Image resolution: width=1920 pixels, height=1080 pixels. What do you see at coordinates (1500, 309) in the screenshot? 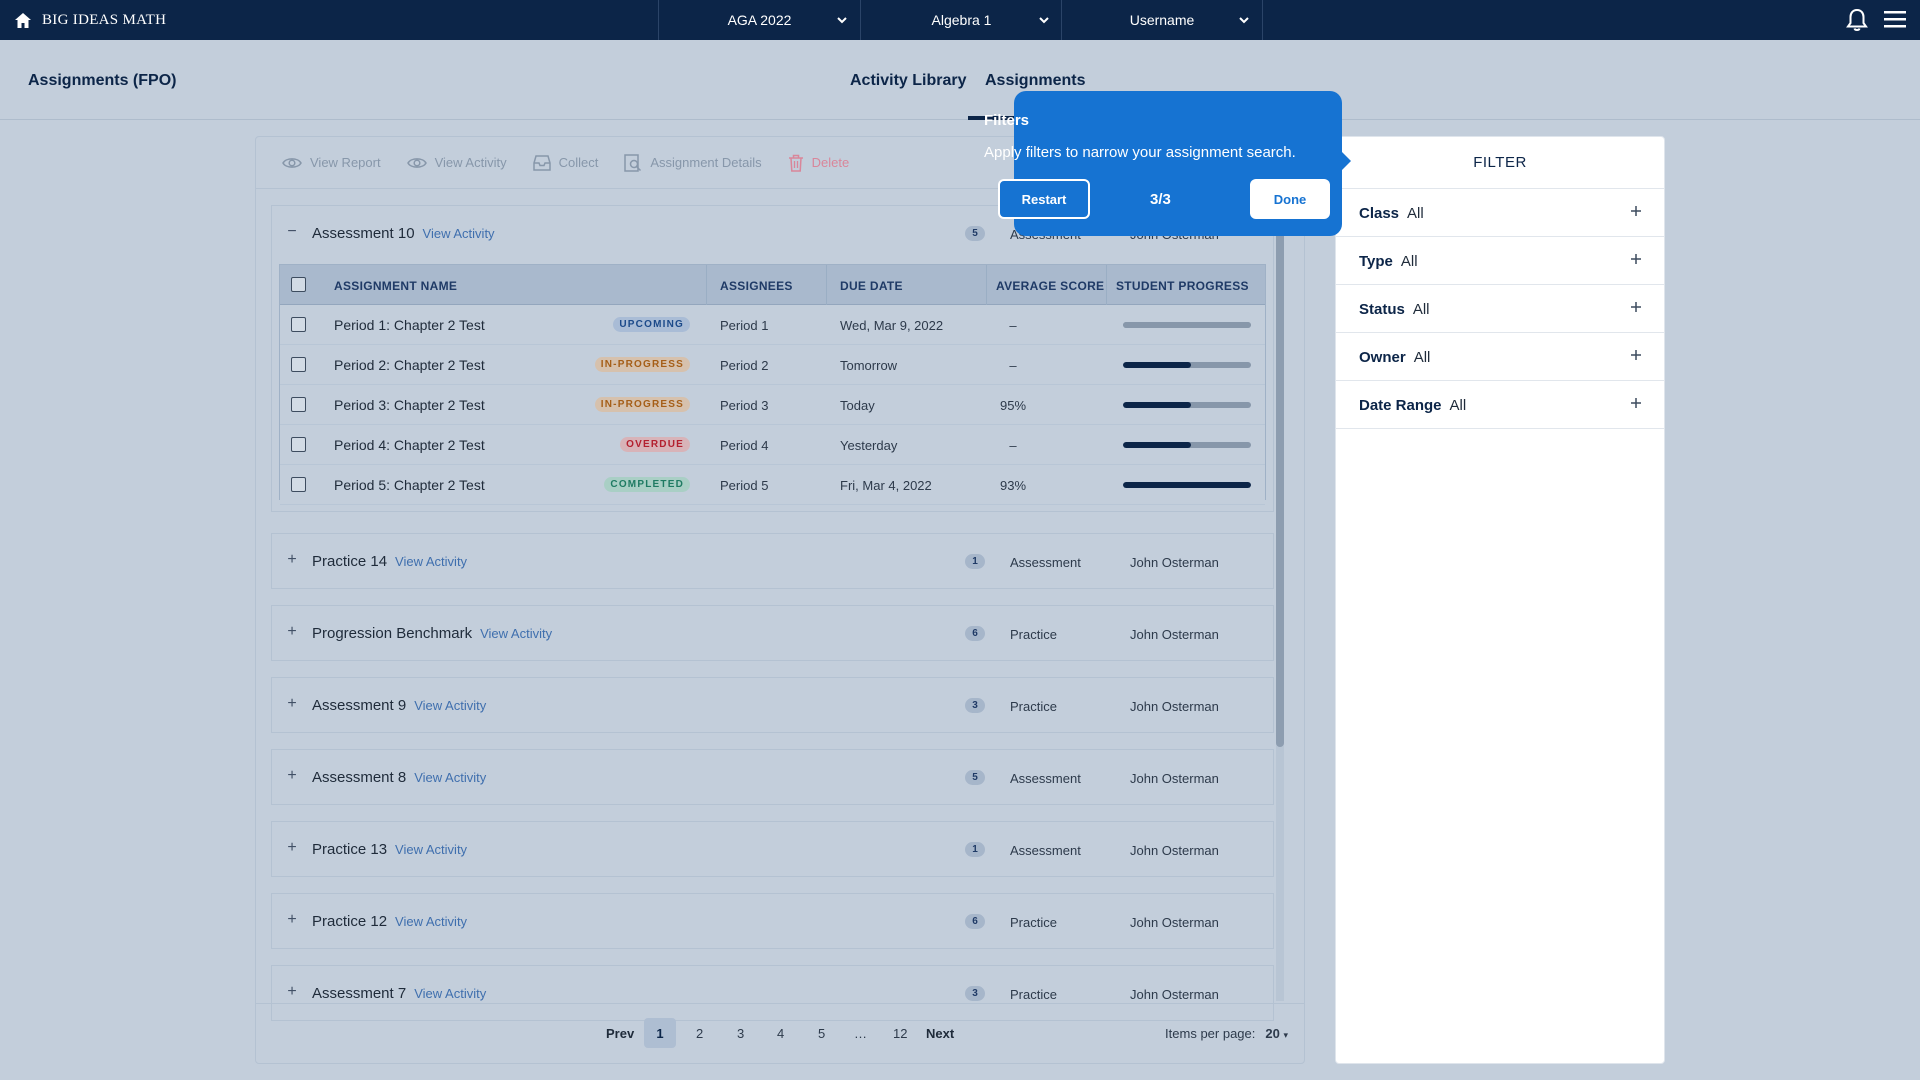
I see `filter-row-status: Status All` at bounding box center [1500, 309].